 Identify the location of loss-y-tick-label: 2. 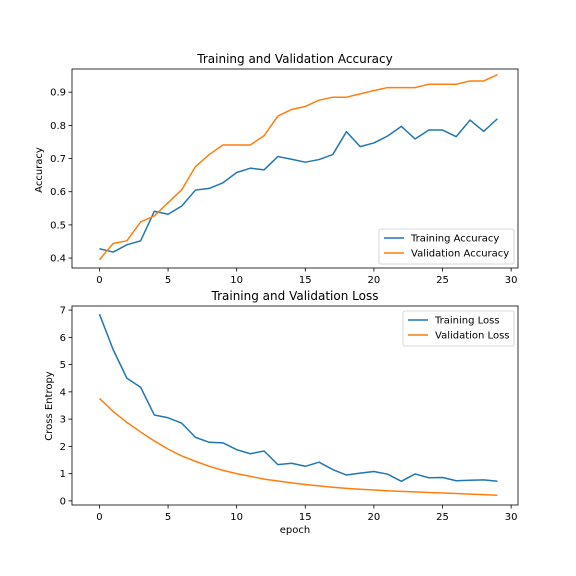
(63, 447).